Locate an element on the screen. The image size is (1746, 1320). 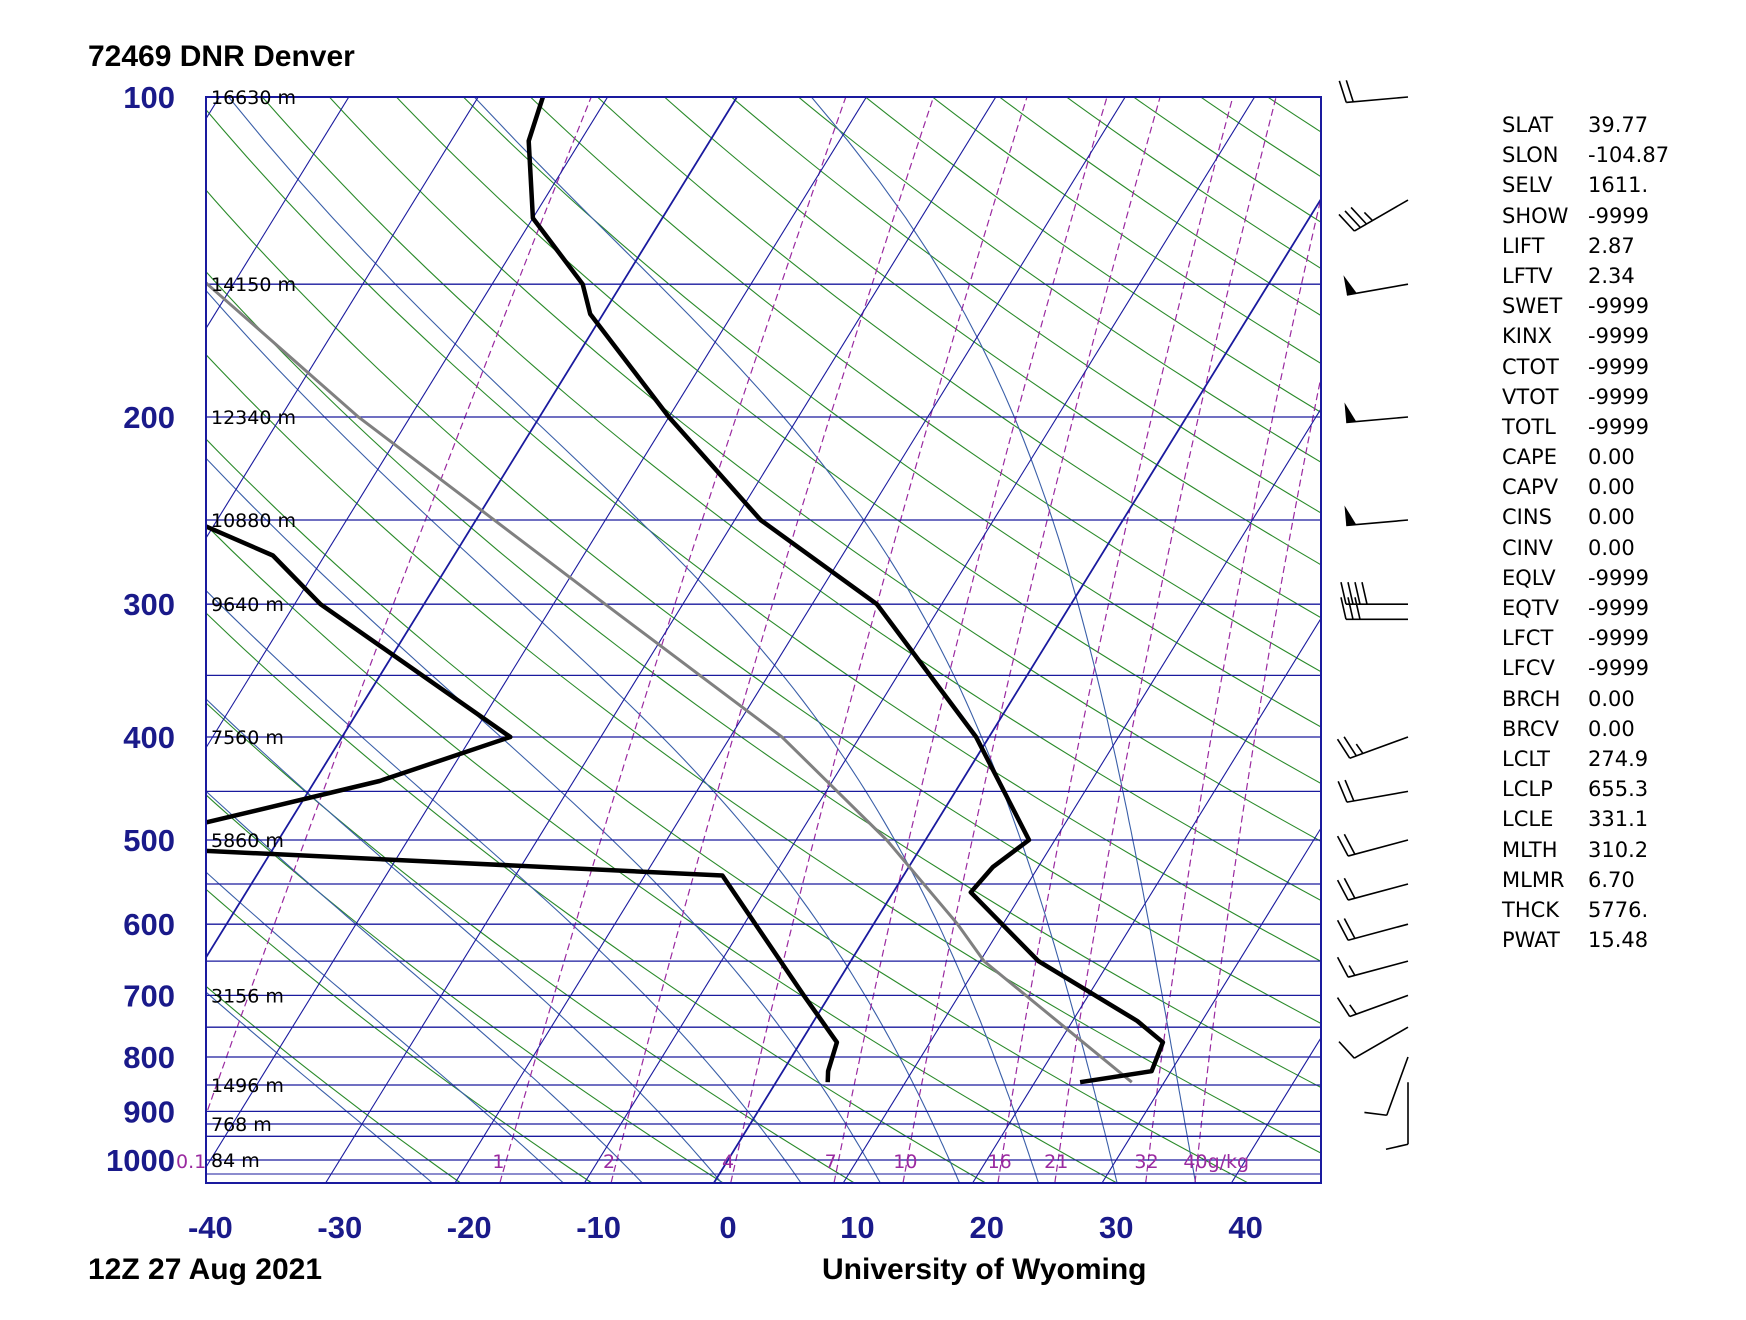
index-row: CINS 0.00 is located at coordinates (1585, 517).